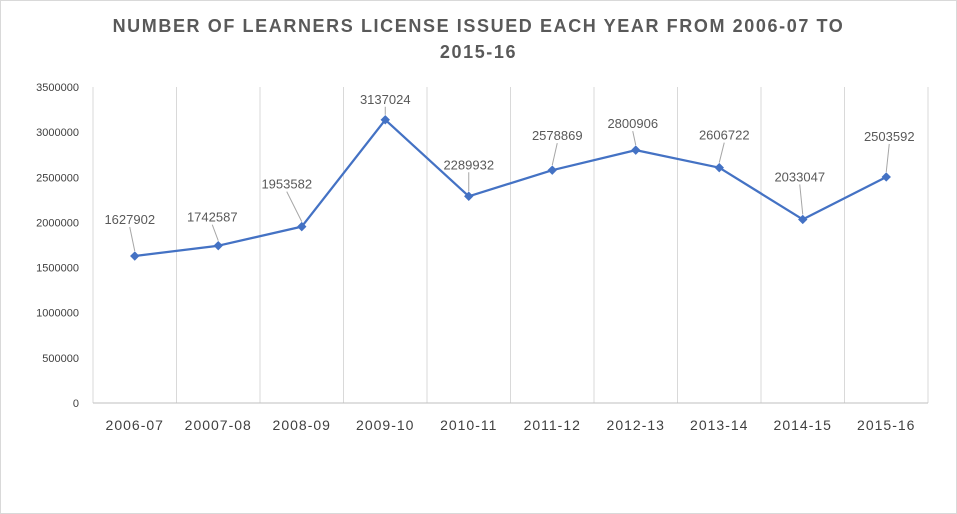  I want to click on x-tick-label: 2009-10, so click(385, 425).